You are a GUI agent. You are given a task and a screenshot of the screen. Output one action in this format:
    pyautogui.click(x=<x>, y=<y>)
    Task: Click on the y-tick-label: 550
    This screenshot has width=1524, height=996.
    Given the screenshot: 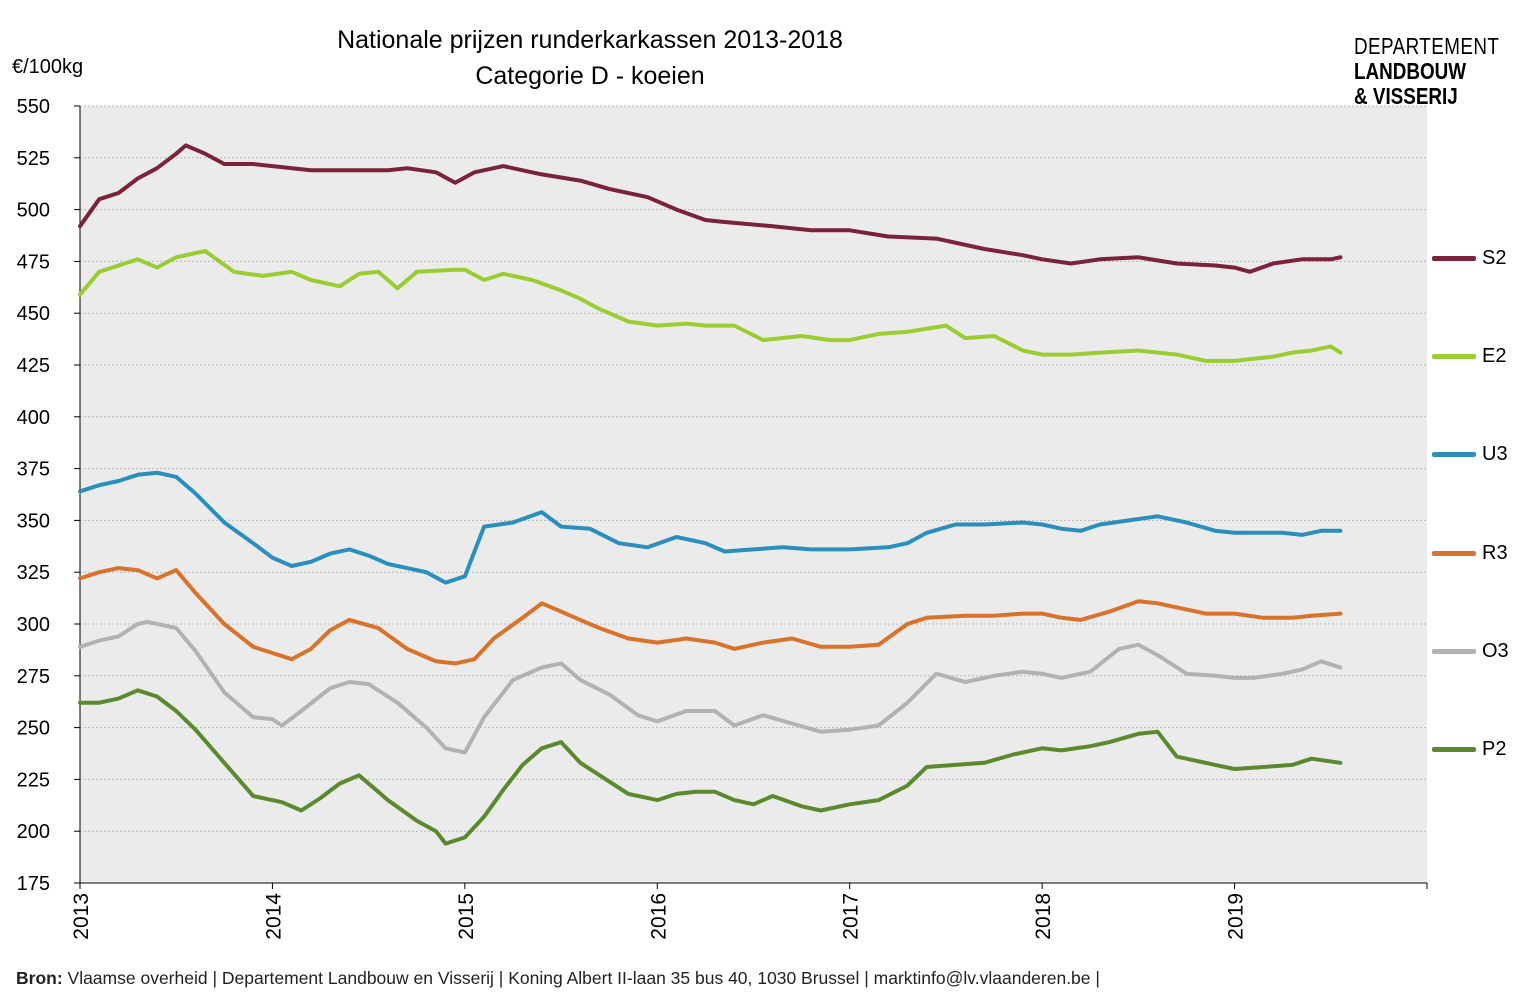 What is the action you would take?
    pyautogui.click(x=33, y=107)
    